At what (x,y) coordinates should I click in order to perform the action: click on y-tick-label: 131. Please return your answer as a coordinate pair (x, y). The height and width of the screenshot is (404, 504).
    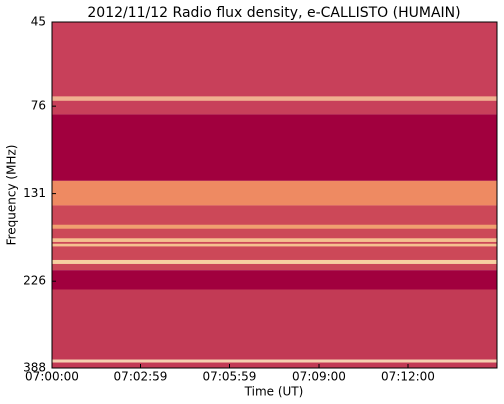
    Looking at the image, I should click on (34, 193).